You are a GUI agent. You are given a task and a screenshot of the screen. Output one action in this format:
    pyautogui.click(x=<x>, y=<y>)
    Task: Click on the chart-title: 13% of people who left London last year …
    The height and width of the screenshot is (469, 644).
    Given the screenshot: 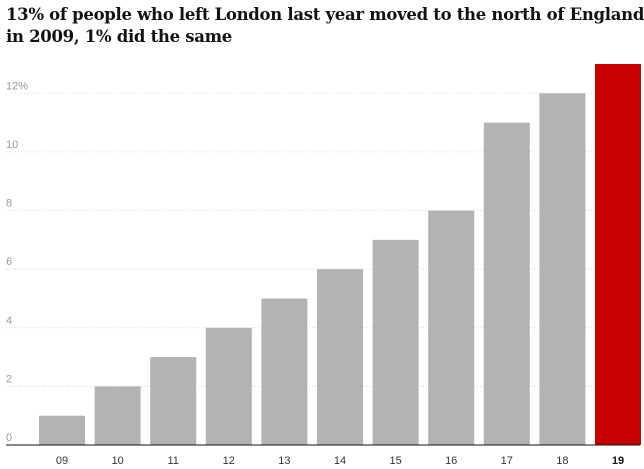 What is the action you would take?
    pyautogui.click(x=325, y=26)
    